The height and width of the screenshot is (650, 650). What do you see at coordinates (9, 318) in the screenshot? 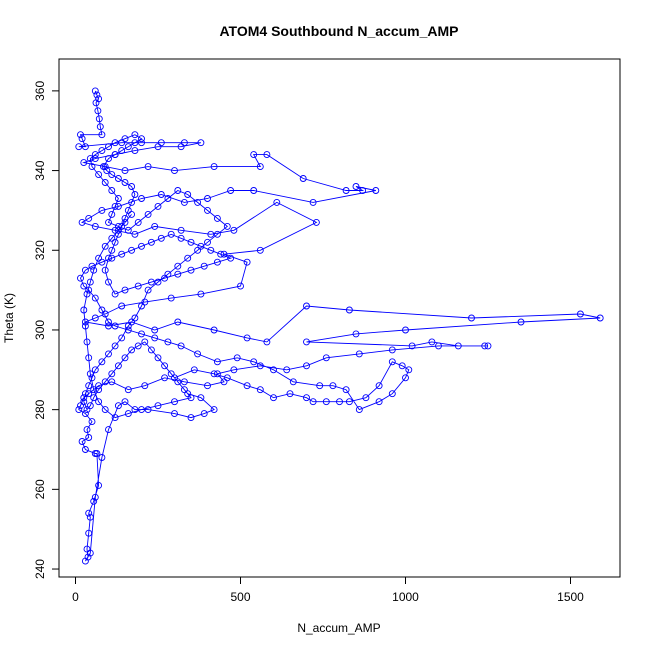
I see `y-axis-label: Theta (K)` at bounding box center [9, 318].